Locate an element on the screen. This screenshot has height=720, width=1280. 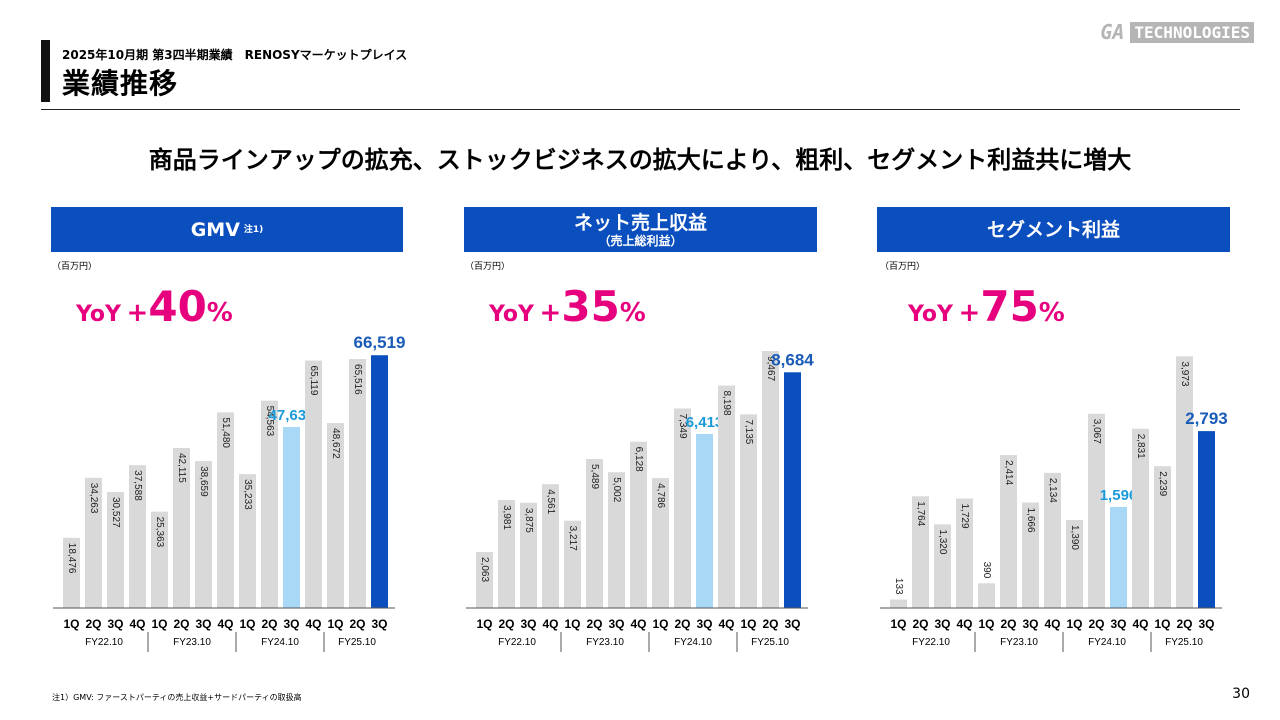
segment-profit-tick-label: 3Q is located at coordinates (1206, 624).